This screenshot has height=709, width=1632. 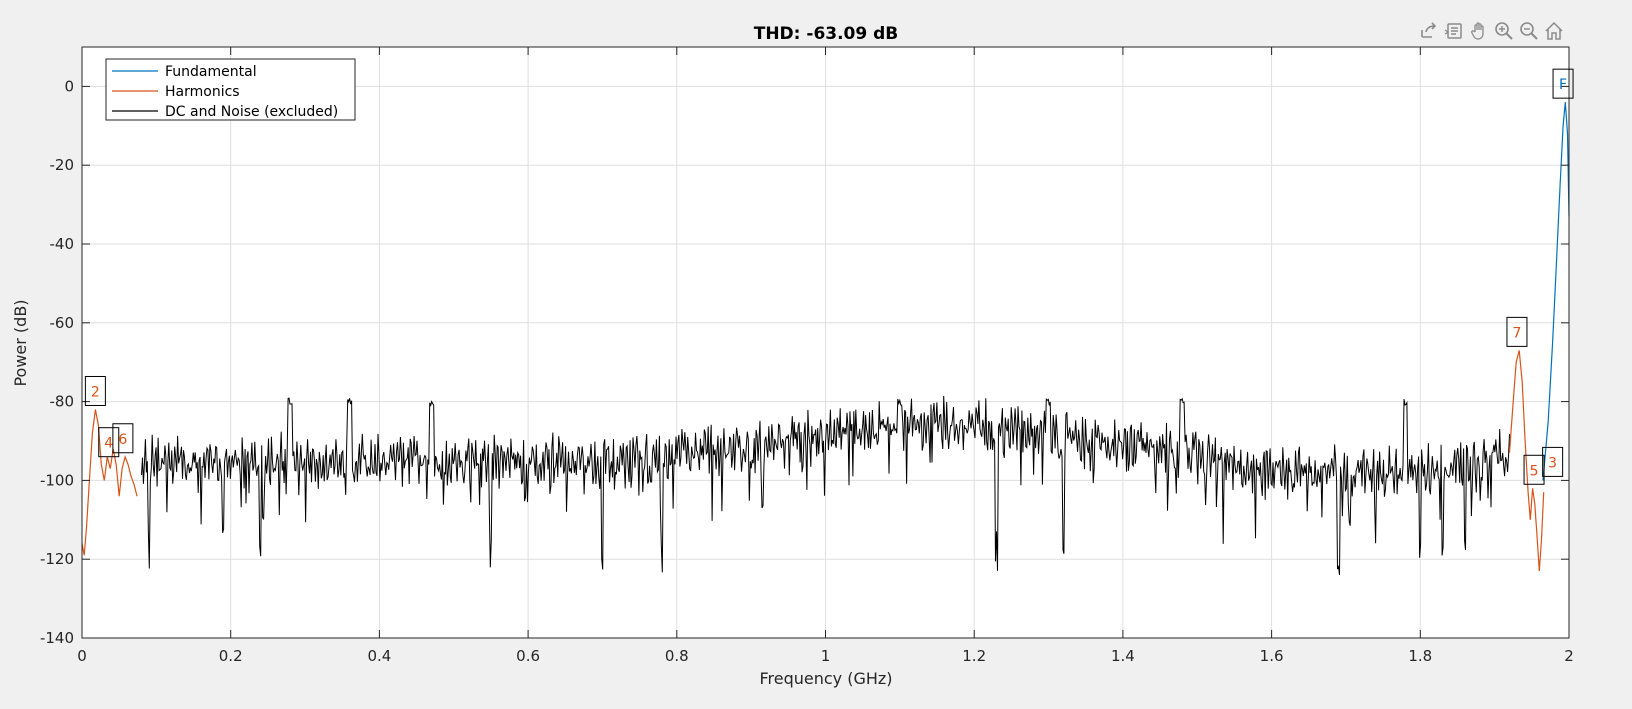 I want to click on marker-label: 6, so click(x=122, y=440).